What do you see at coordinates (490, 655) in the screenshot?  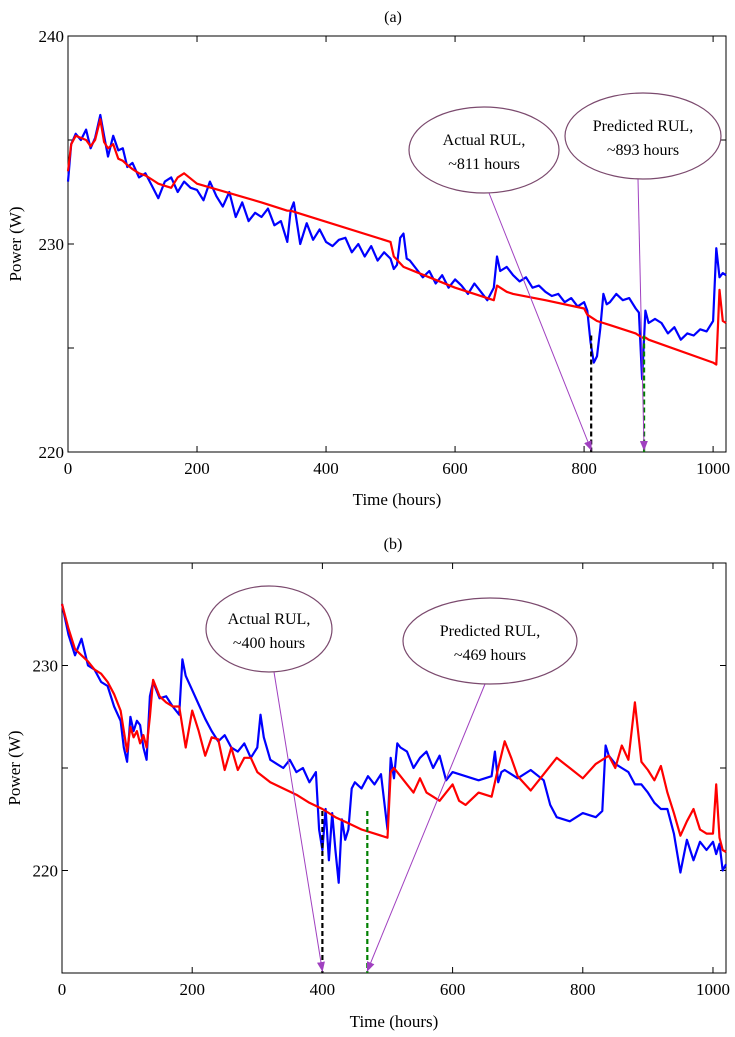 I see `predicted-rul-callout-text: ~469 hours` at bounding box center [490, 655].